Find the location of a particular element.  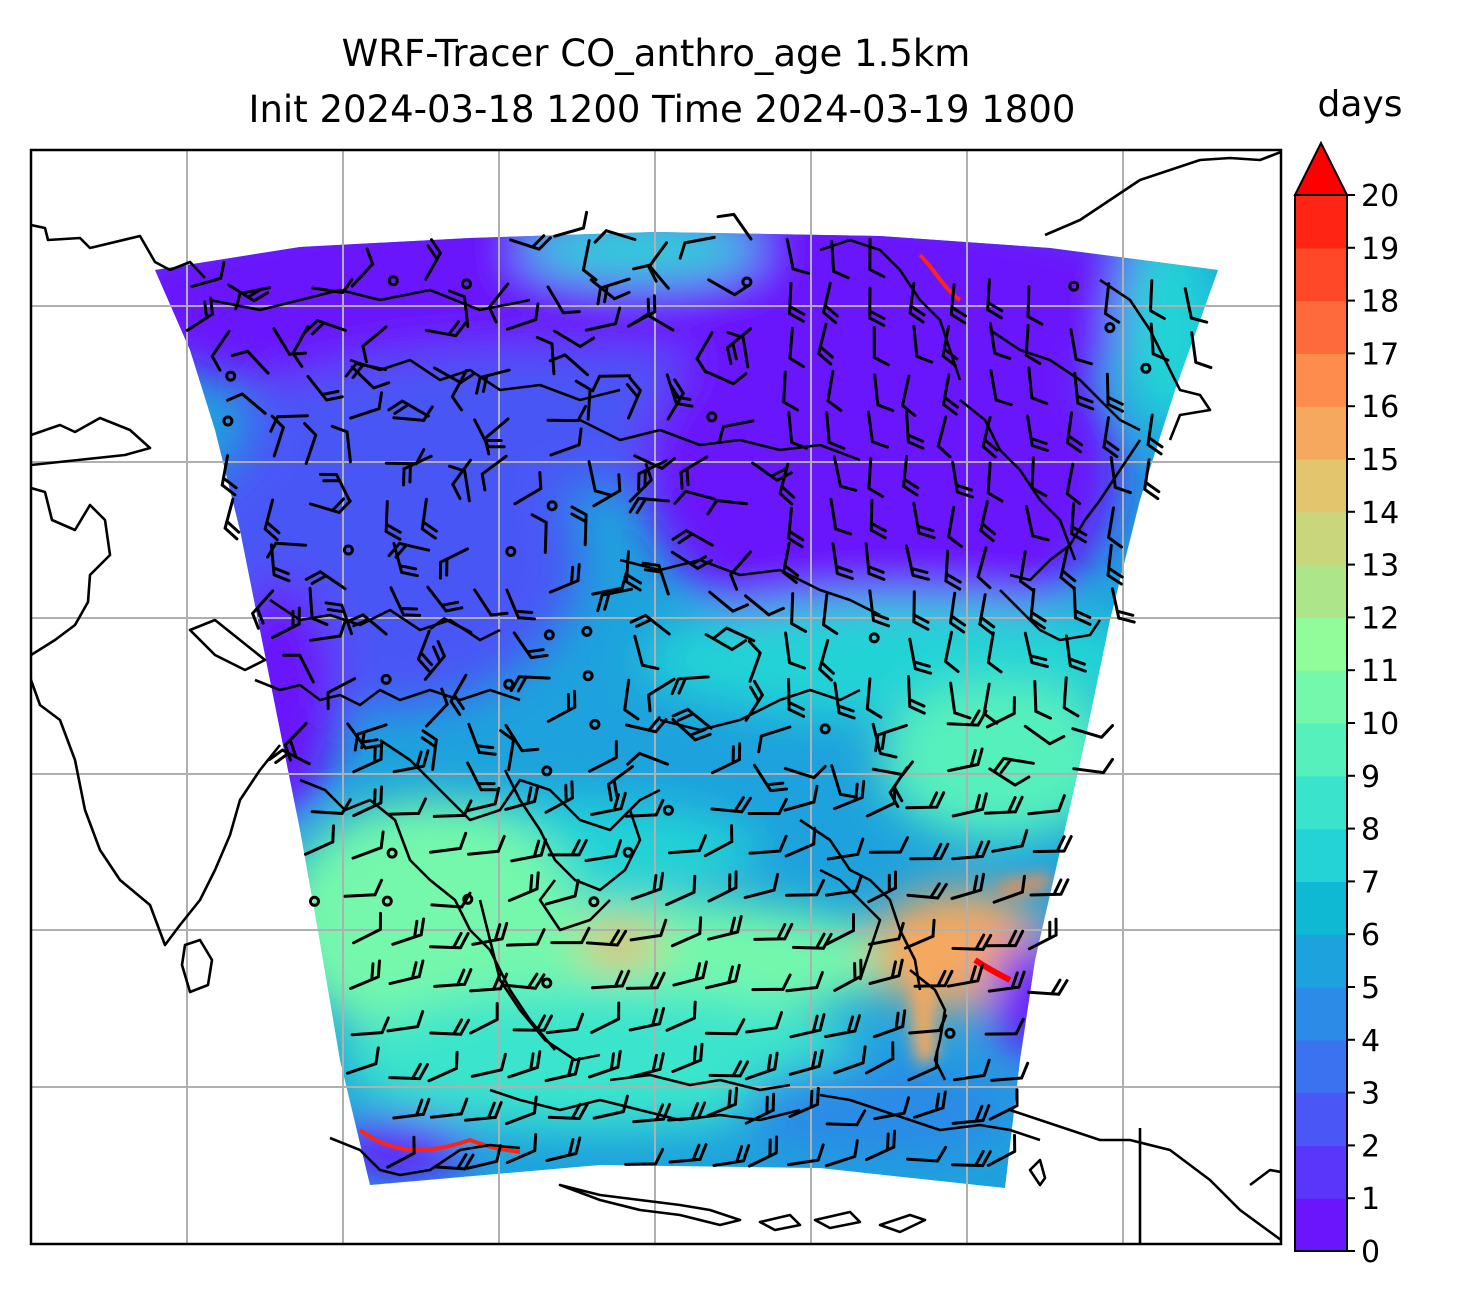

colorbar-tick-label: 17 is located at coordinates (1380, 354).